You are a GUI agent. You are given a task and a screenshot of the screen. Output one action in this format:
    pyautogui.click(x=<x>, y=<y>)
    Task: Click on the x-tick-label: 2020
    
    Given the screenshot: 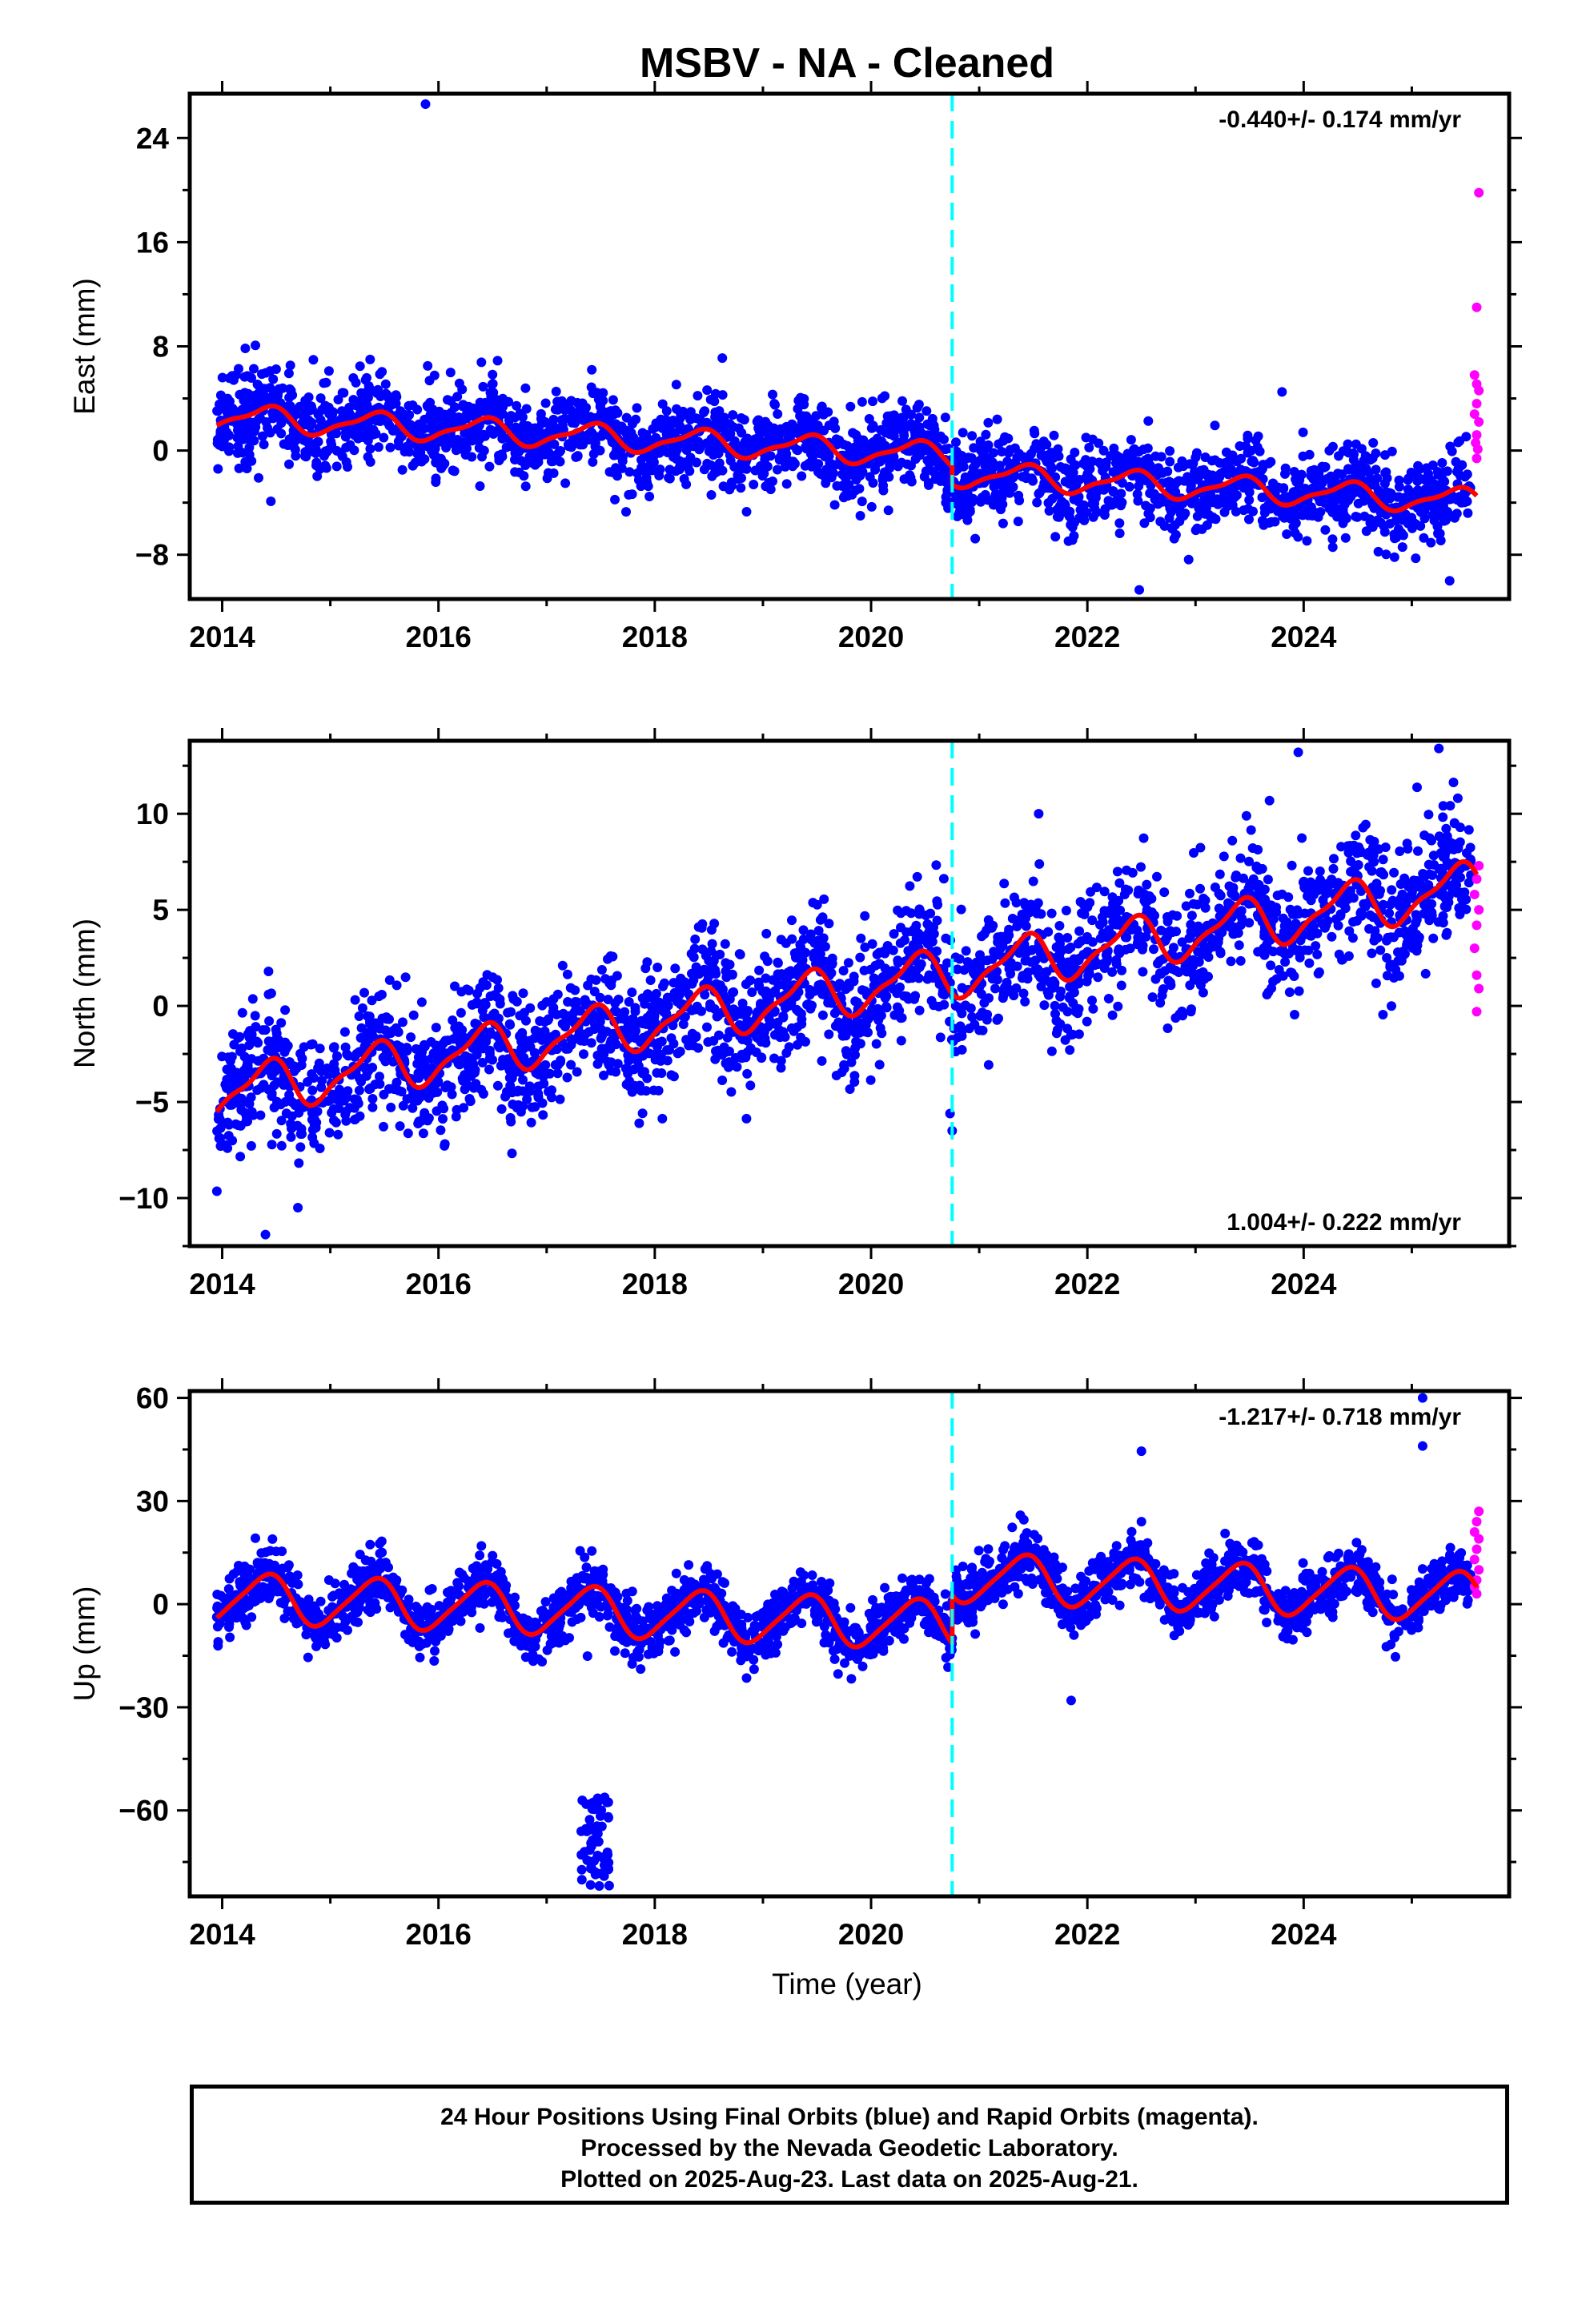 What is the action you would take?
    pyautogui.click(x=871, y=637)
    